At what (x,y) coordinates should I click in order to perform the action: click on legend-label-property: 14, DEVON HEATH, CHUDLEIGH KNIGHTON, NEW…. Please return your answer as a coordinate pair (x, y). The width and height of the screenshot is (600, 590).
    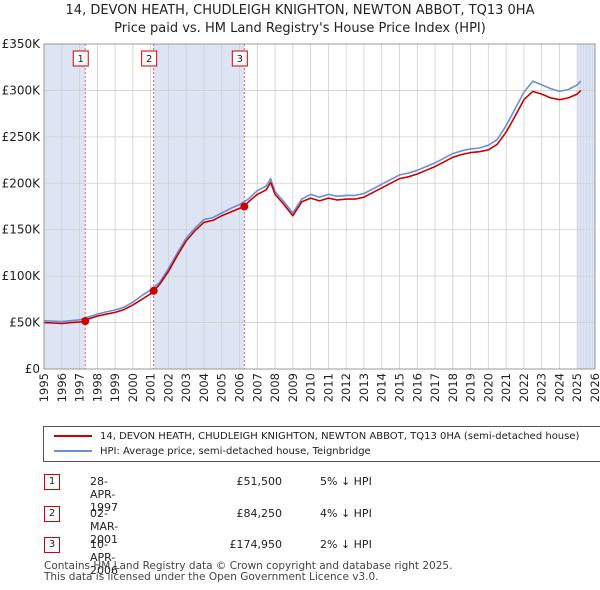
    Looking at the image, I should click on (340, 436).